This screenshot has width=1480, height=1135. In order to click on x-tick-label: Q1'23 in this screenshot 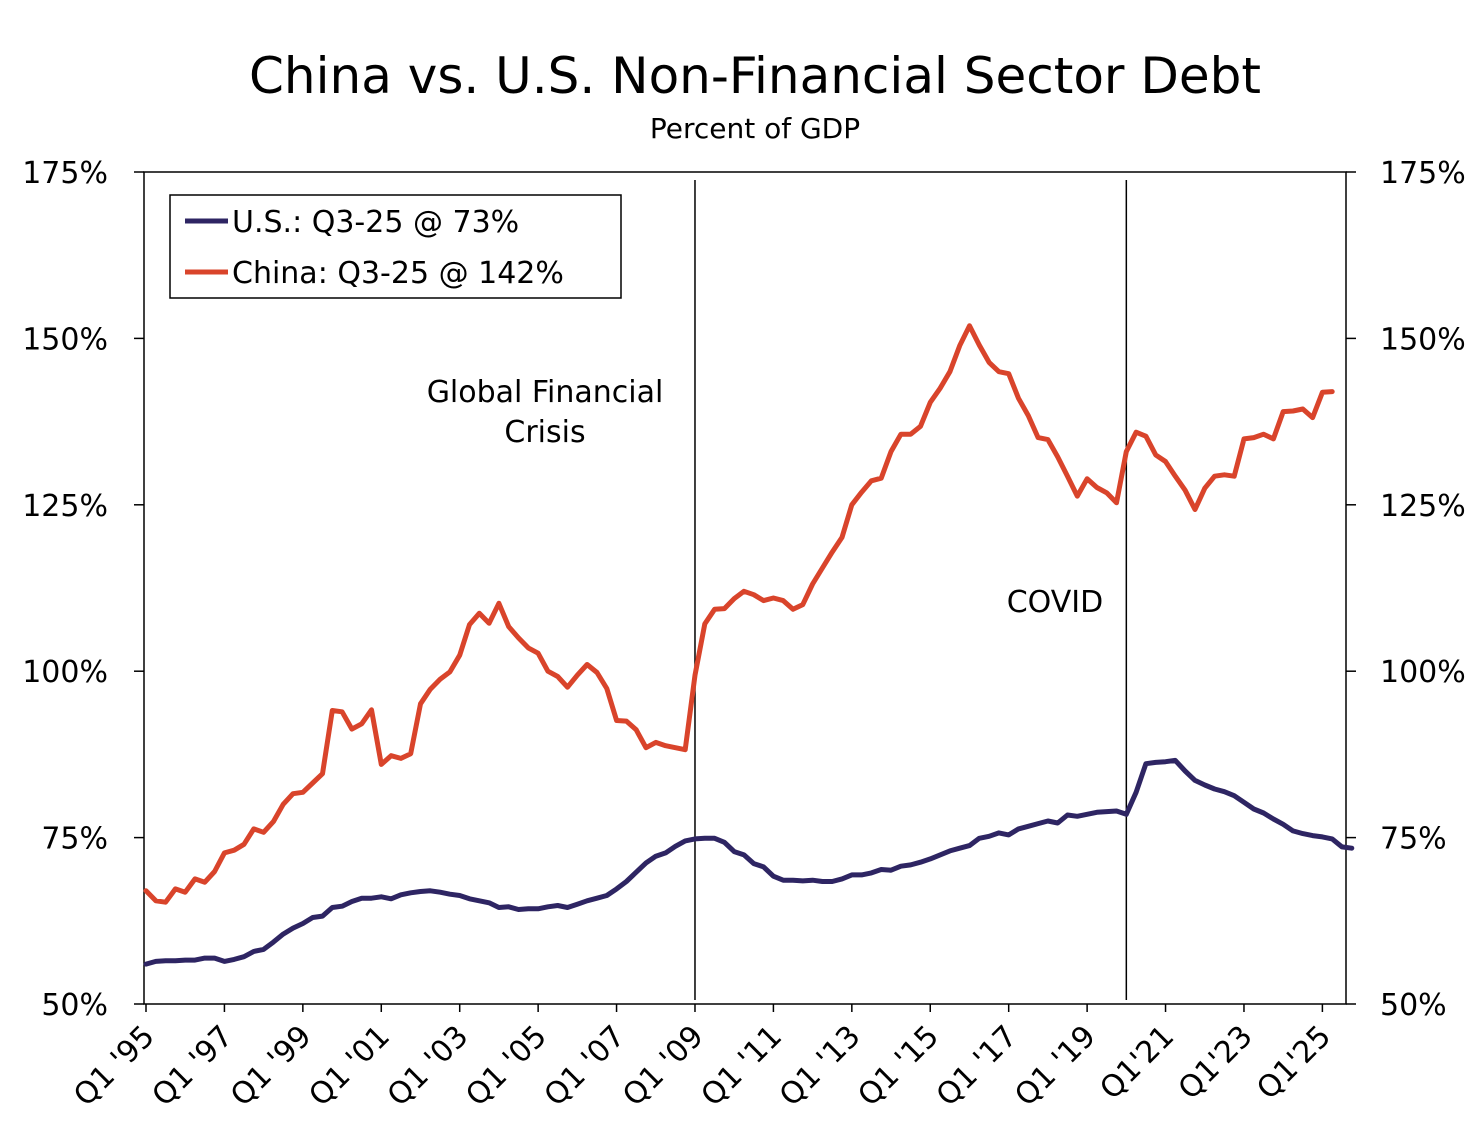, I will do `click(1216, 1063)`.